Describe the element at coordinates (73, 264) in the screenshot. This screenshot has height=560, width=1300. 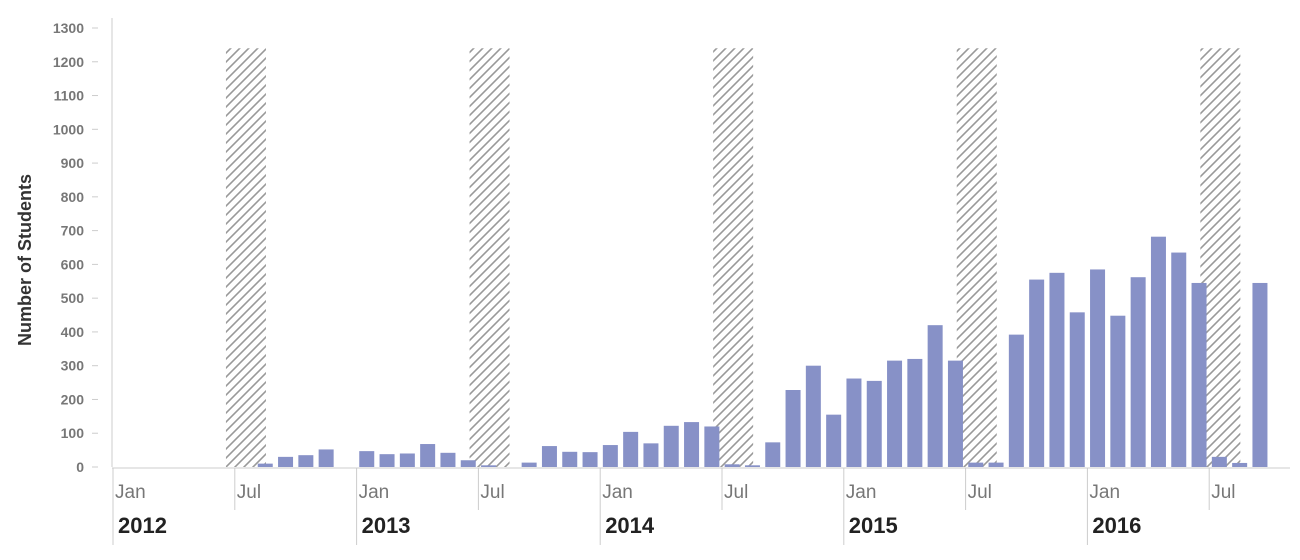
I see `y-tick-label: 600` at that location.